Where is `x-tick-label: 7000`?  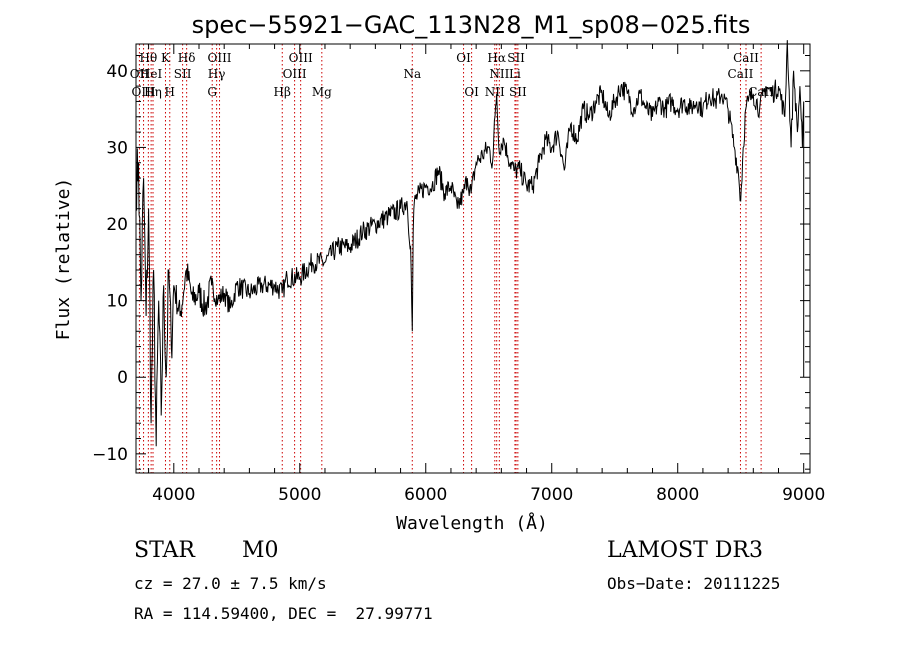
x-tick-label: 7000 is located at coordinates (551, 495).